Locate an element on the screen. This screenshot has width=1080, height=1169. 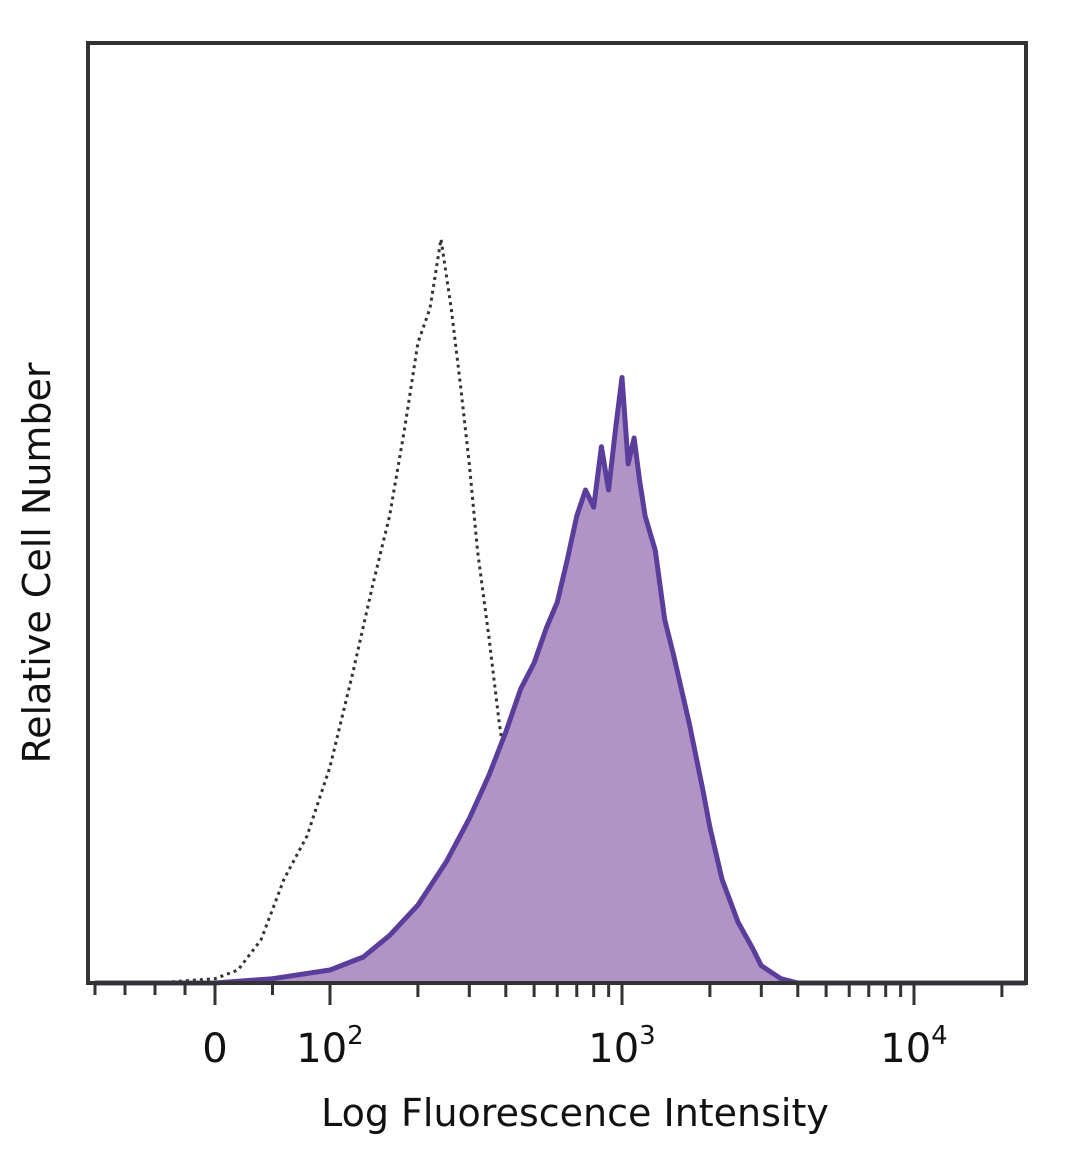
x-tick-label: 10⁴ is located at coordinates (913, 1046).